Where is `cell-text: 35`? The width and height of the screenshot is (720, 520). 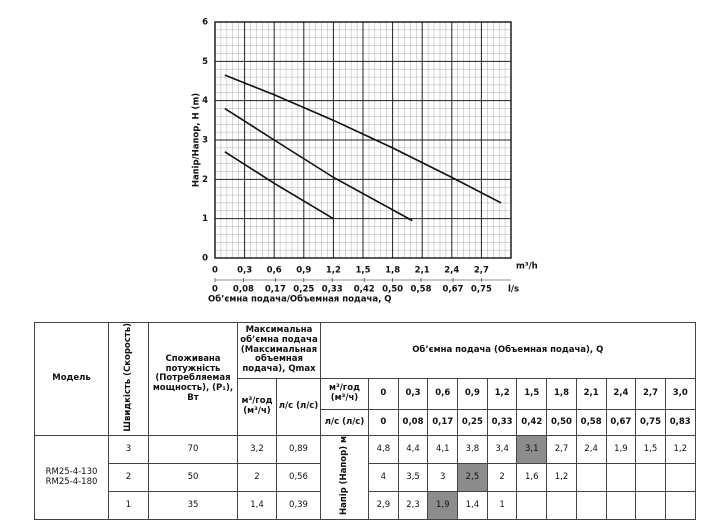 cell-text: 35 is located at coordinates (193, 504).